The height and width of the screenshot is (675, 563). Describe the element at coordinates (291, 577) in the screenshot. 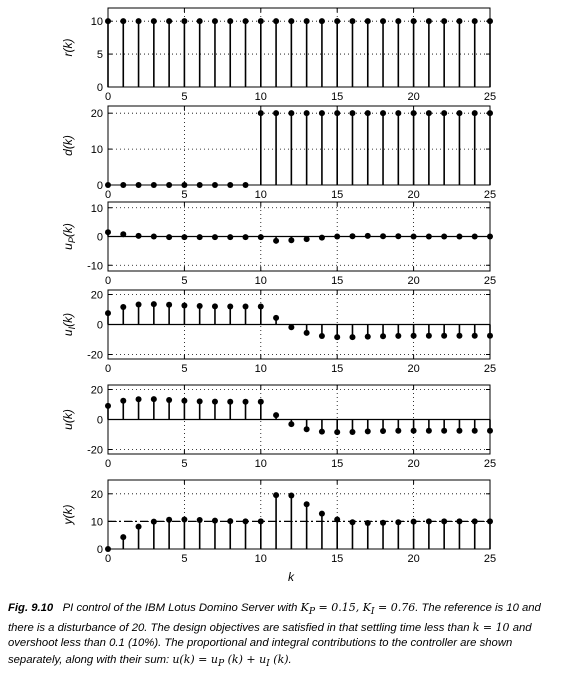

I see `x-axis-label: k` at that location.